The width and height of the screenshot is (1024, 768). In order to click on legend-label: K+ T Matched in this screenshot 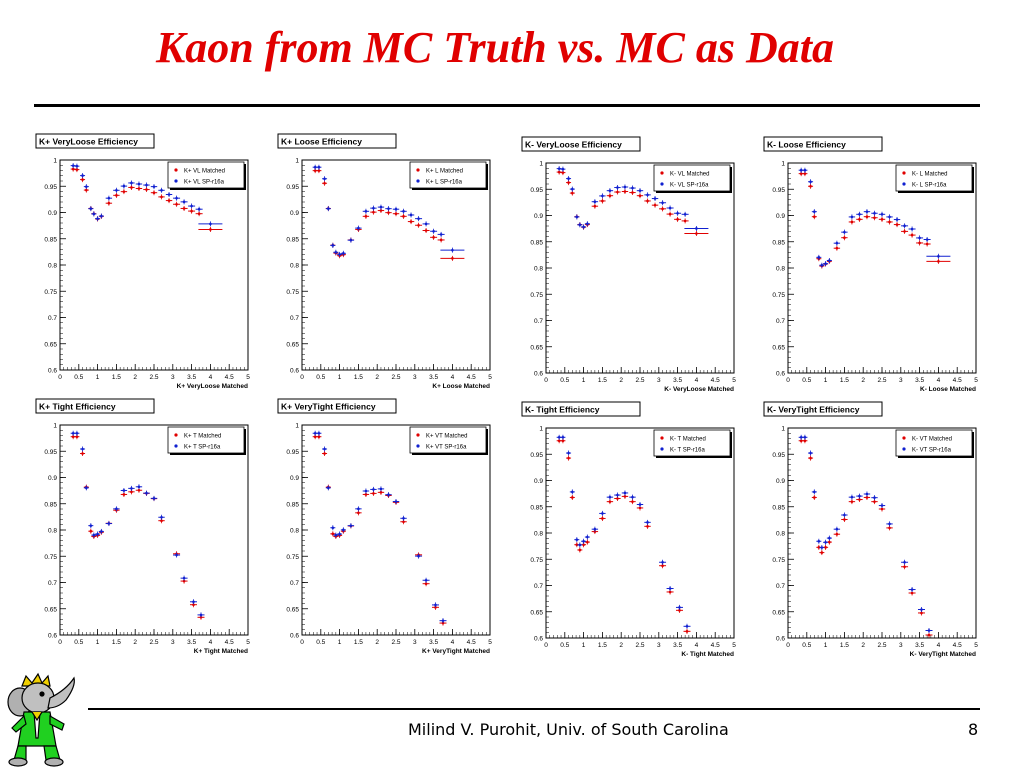, I will do `click(202, 436)`.